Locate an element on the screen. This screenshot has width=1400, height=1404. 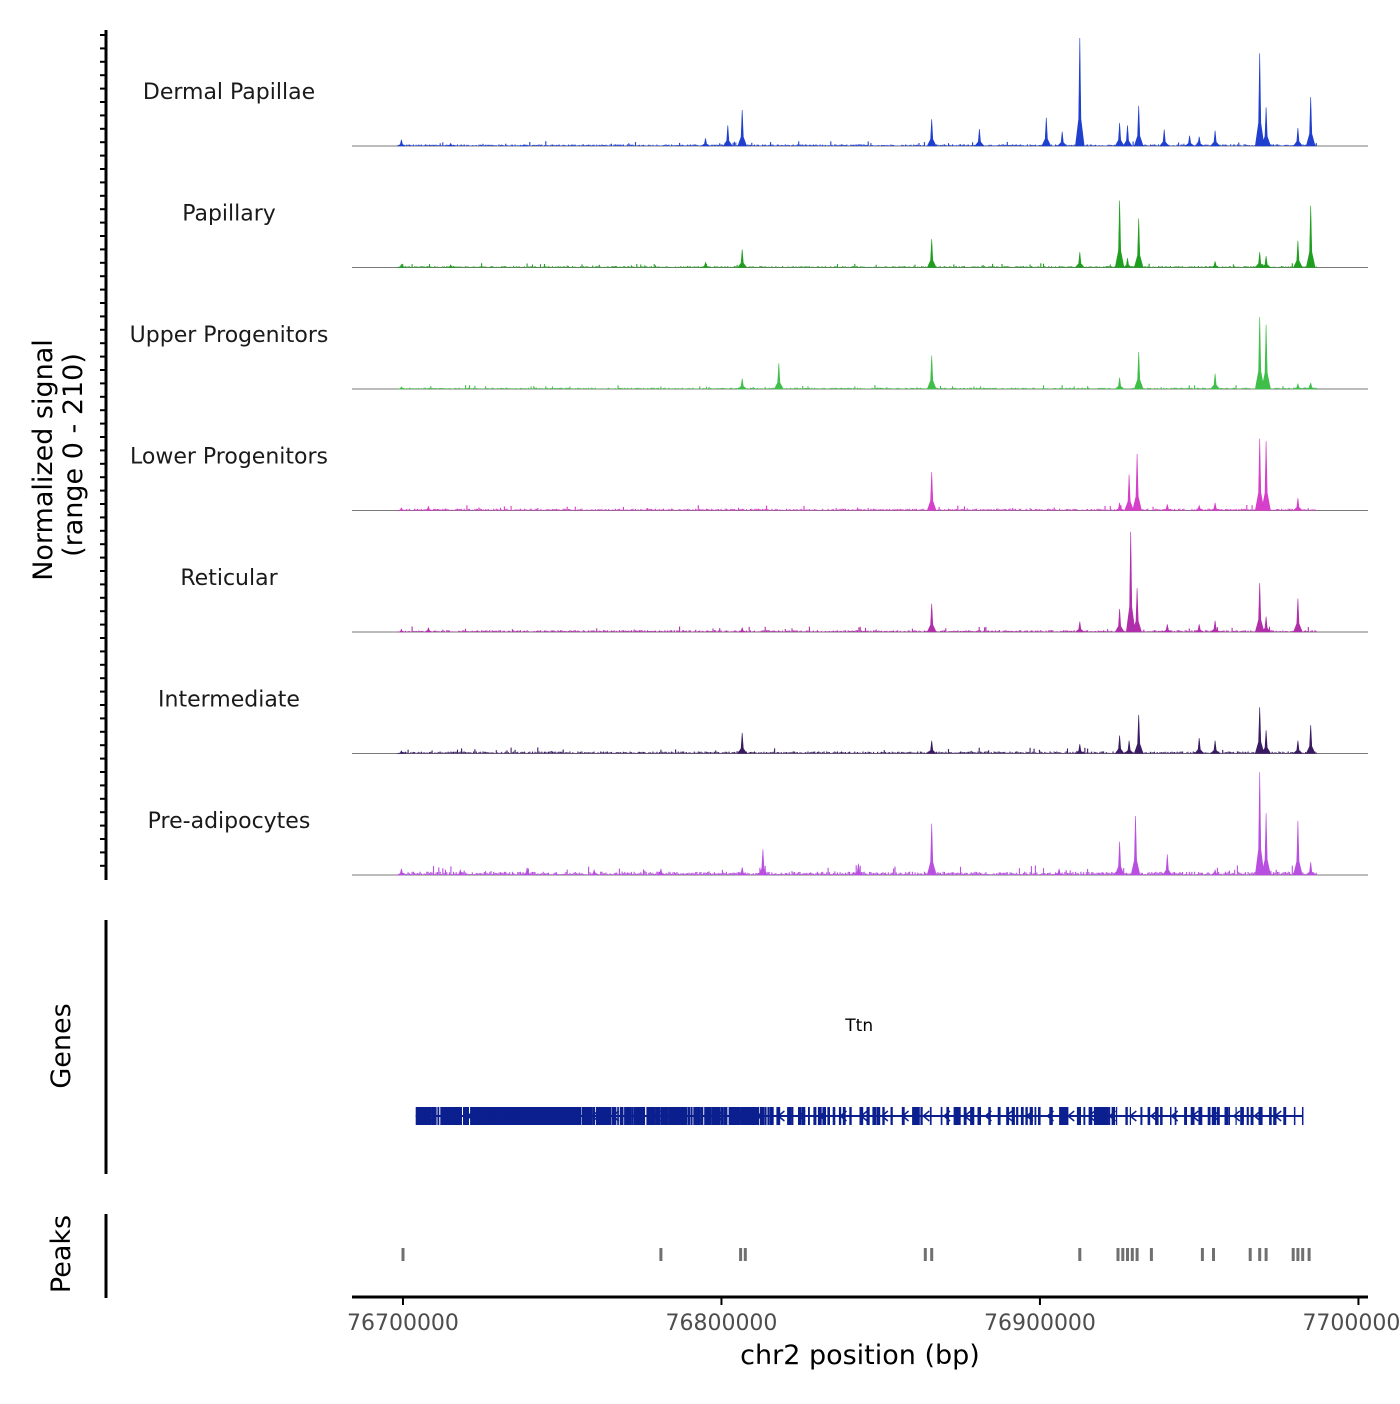
signal-axis is located at coordinates (103, 455).